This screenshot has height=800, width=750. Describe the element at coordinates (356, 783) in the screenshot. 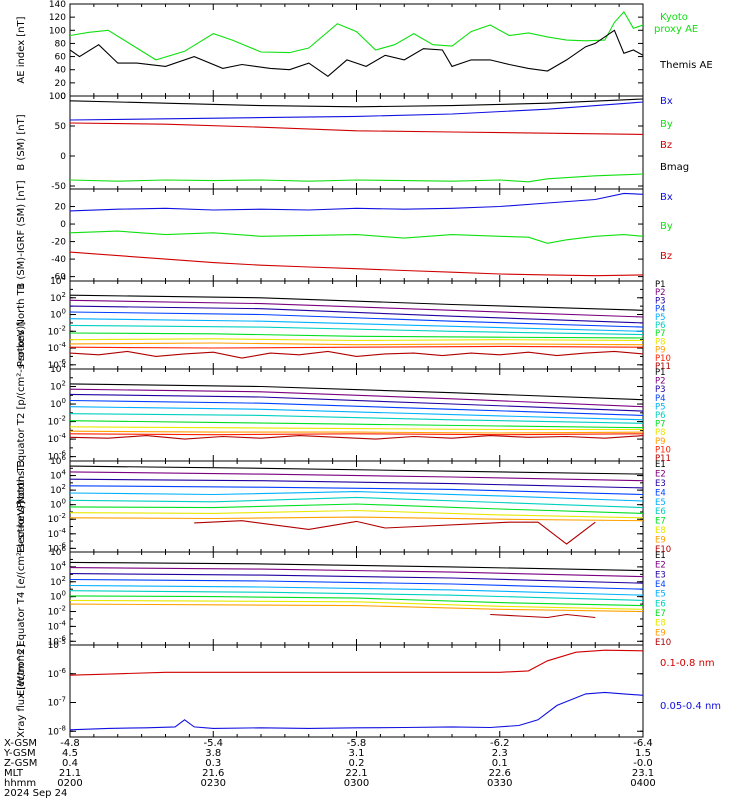

I see `footer-value: 0300` at that location.